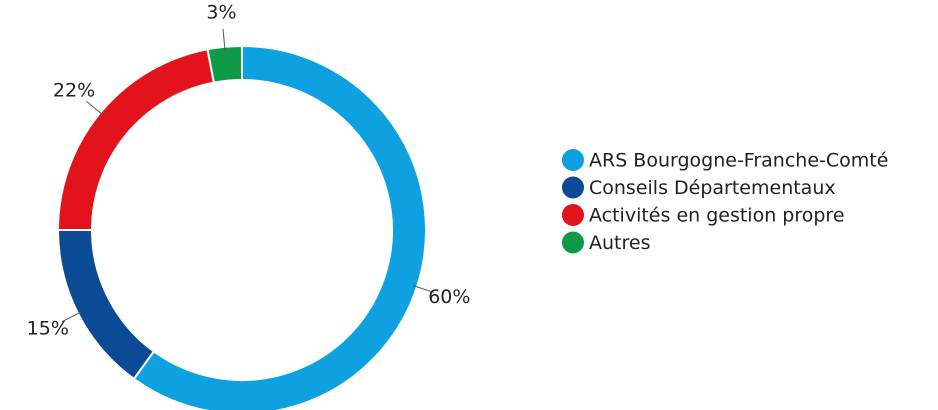  I want to click on data-label: 15%, so click(48, 328).